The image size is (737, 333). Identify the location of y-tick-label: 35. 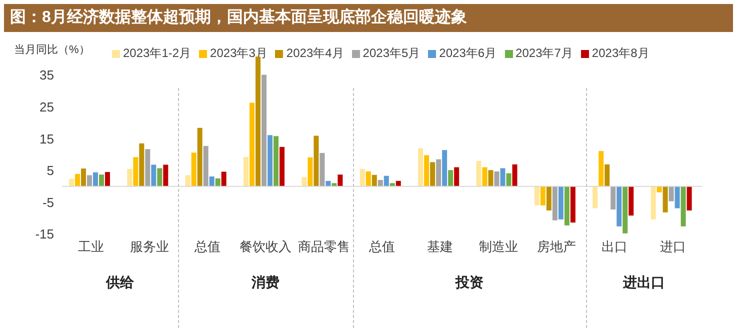
(47, 75).